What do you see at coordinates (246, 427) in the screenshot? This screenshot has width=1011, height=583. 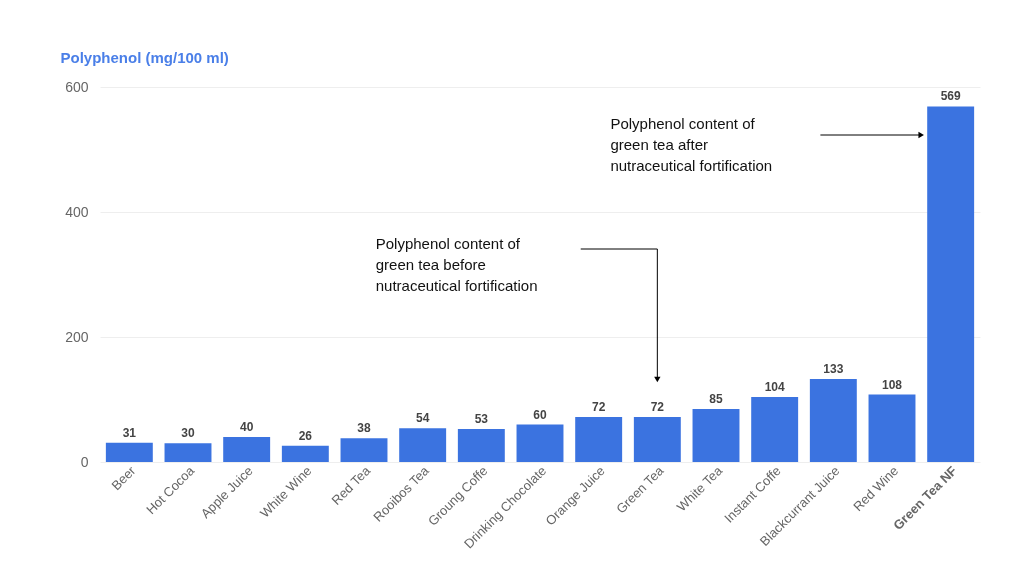 I see `data-label: 40` at bounding box center [246, 427].